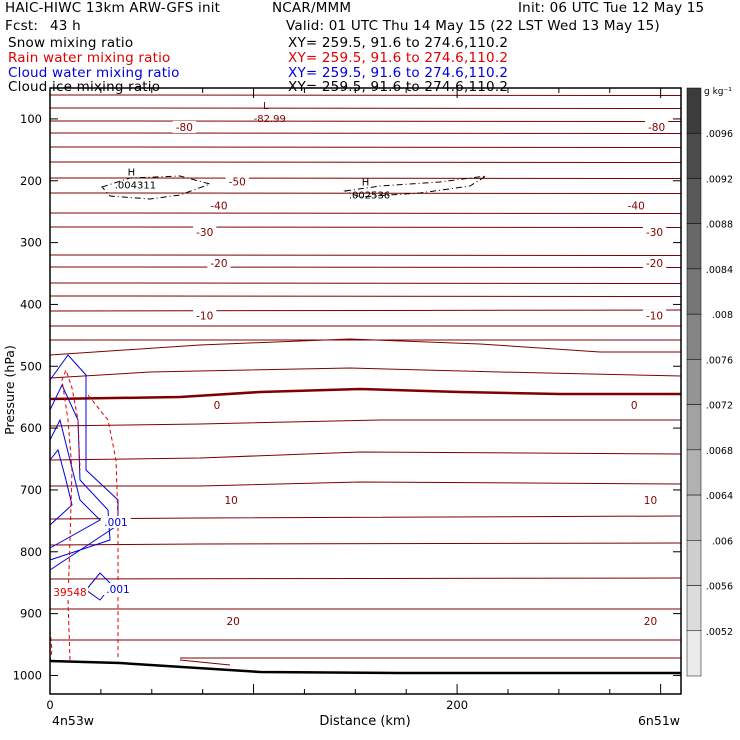 The image size is (740, 740). I want to click on model-title: HAIC-HIWC 13km ARW-GFS init, so click(113, 8).